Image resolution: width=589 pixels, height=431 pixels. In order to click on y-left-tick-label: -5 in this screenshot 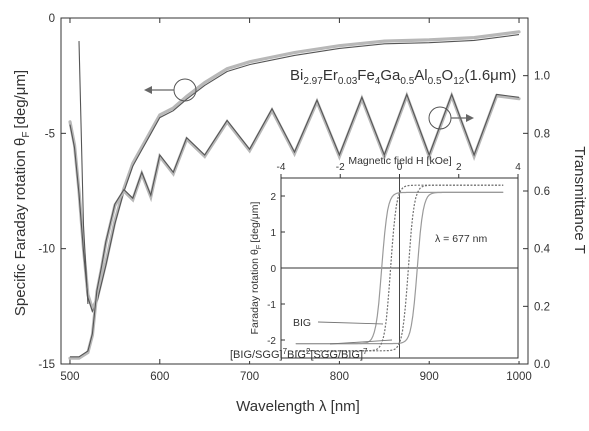, I will do `click(50, 134)`.